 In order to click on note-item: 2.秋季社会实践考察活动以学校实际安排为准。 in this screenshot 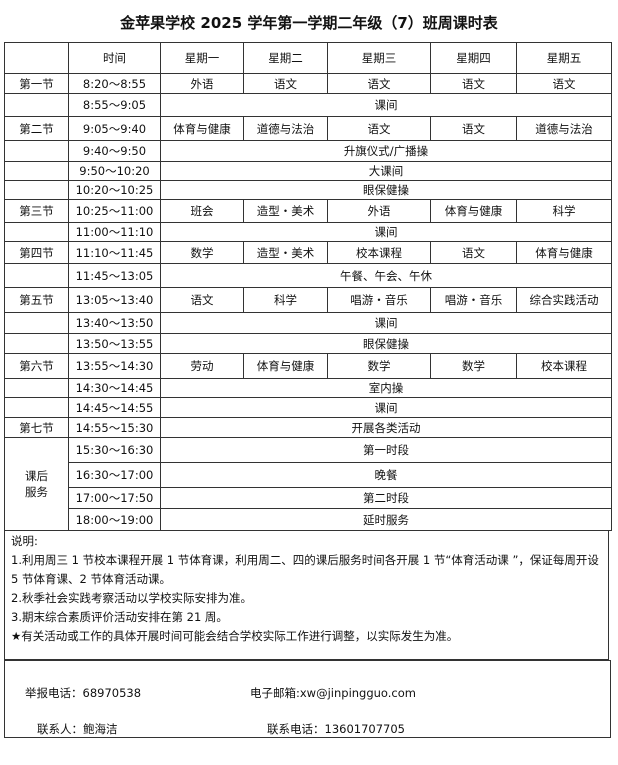, I will do `click(131, 598)`.